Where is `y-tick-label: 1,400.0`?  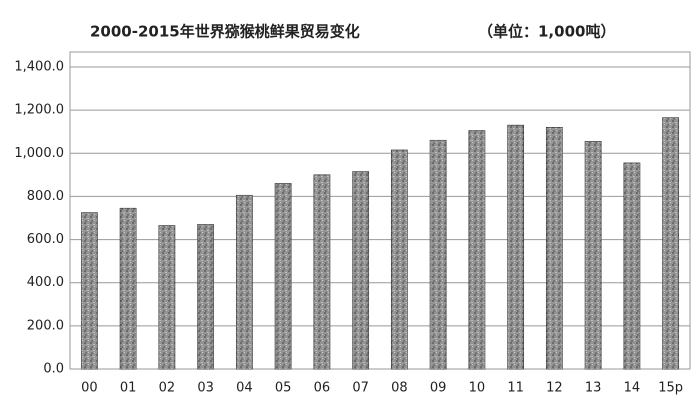
y-tick-label: 1,400.0 is located at coordinates (39, 67).